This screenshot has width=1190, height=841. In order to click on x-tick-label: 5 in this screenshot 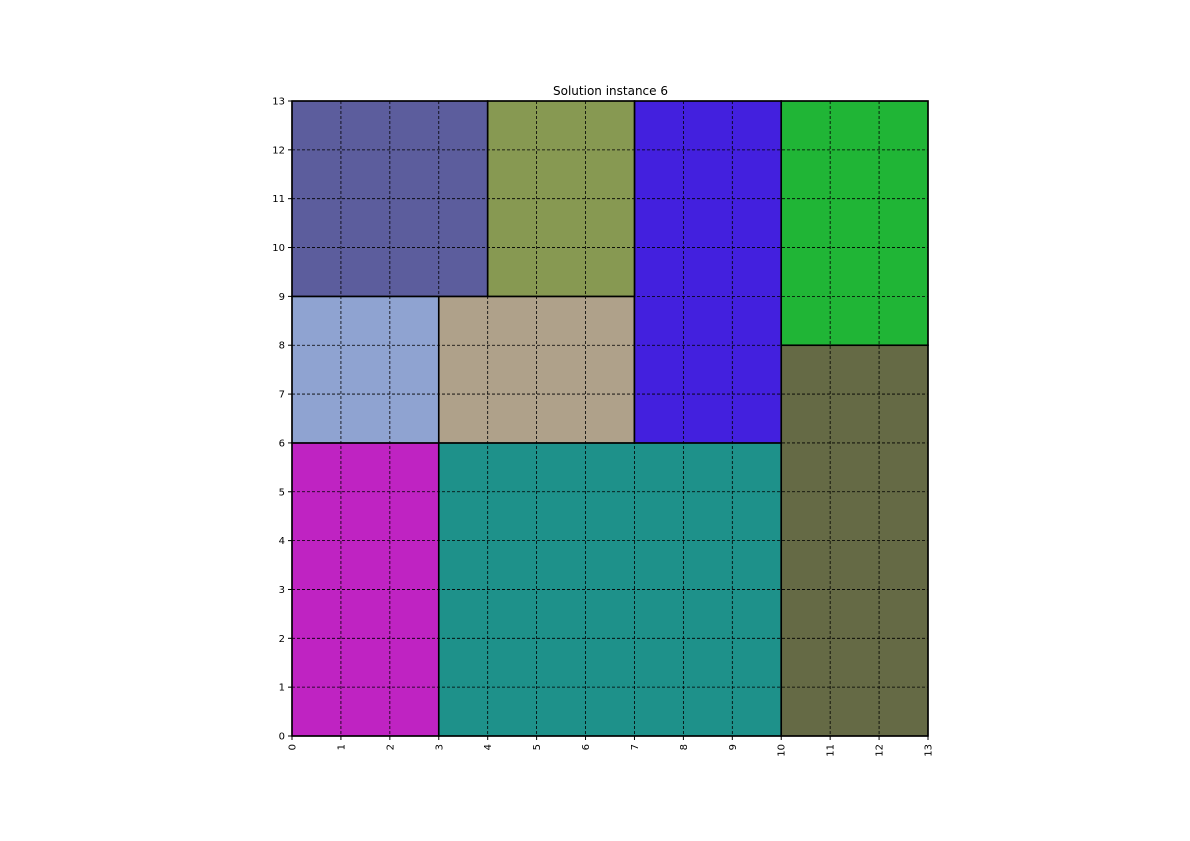, I will do `click(537, 747)`.